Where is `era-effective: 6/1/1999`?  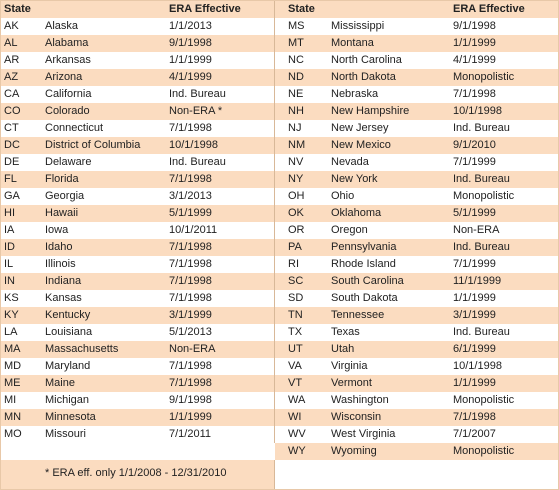
era-effective: 6/1/1999 is located at coordinates (474, 349).